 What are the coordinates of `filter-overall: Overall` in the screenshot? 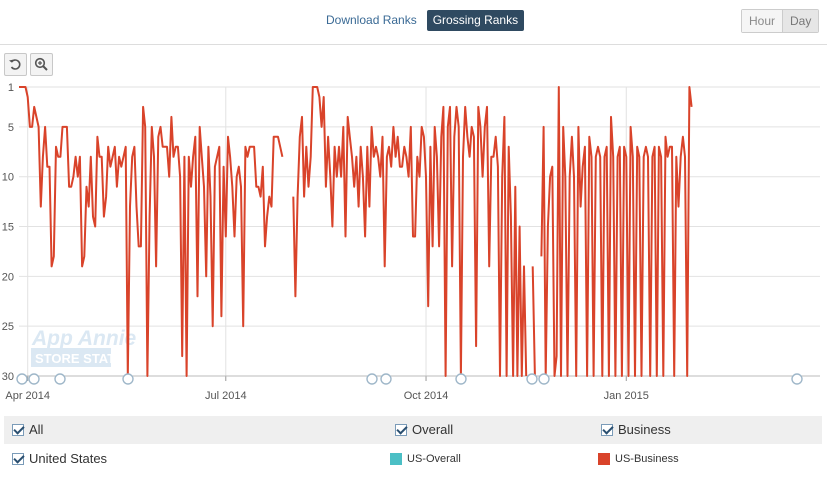 It's located at (424, 429).